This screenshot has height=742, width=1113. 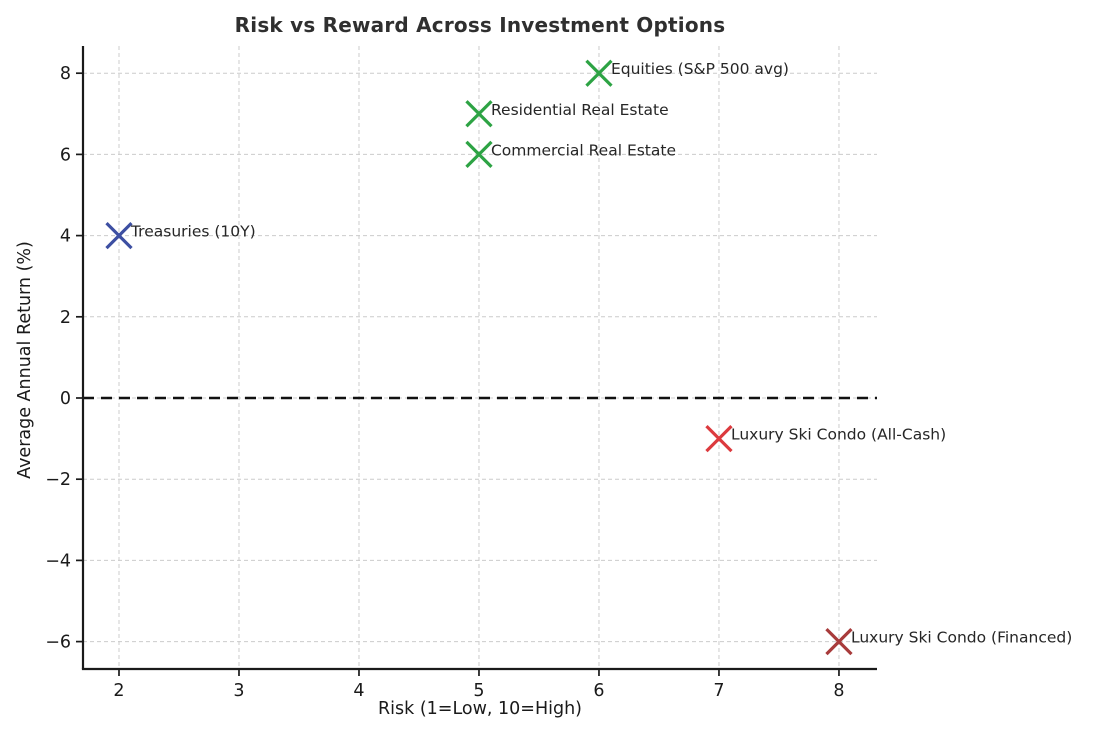 What do you see at coordinates (478, 691) in the screenshot?
I see `x-tick-label-5: 5` at bounding box center [478, 691].